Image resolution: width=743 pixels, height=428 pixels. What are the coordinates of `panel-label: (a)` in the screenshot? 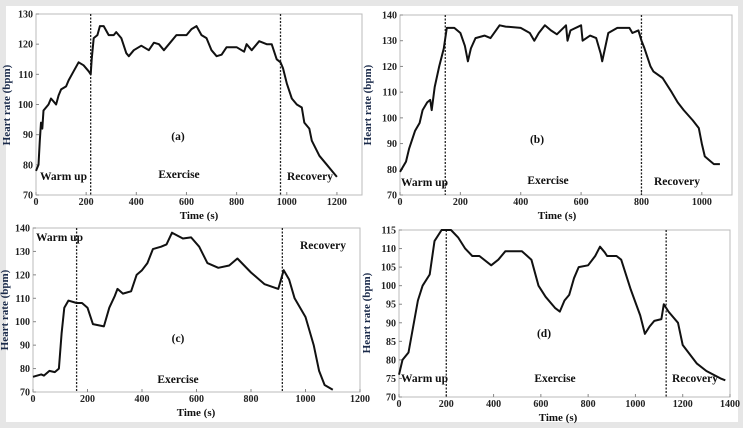 It's located at (178, 137).